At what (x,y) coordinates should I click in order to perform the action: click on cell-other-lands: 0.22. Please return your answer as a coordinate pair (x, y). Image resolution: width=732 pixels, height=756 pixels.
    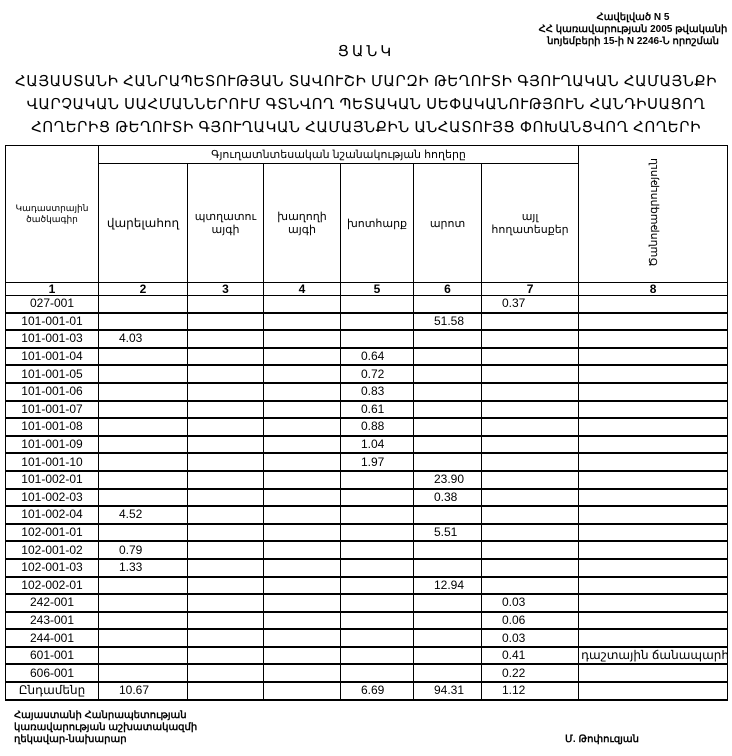
    Looking at the image, I should click on (530, 673).